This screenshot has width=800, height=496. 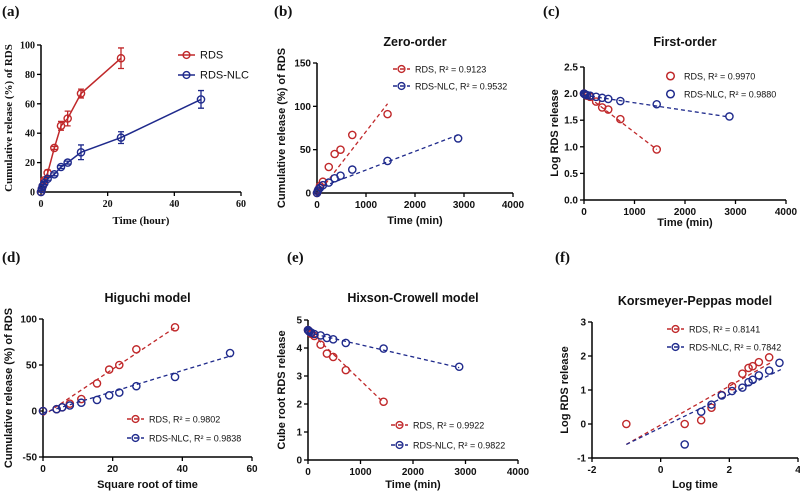 I want to click on x-tick-label: 40, so click(x=183, y=469).